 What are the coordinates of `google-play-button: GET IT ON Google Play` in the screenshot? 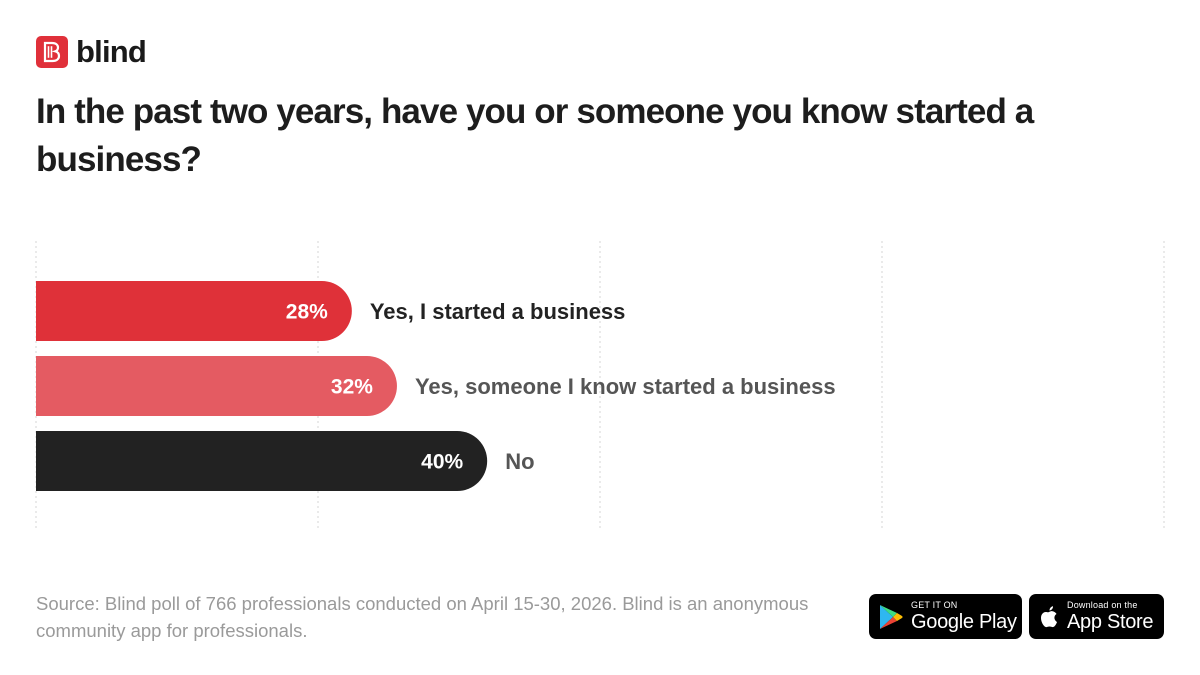 It's located at (945, 616).